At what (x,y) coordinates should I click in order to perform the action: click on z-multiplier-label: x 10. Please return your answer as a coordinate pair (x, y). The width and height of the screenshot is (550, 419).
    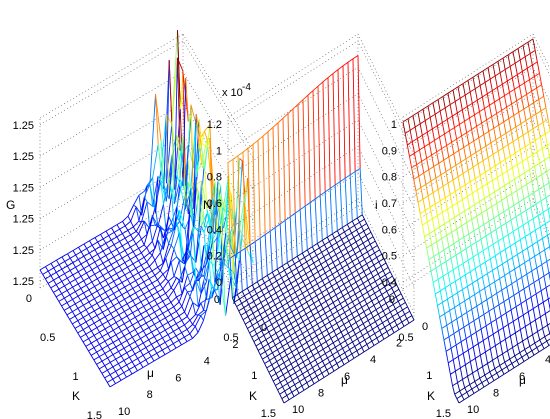
    Looking at the image, I should click on (232, 93).